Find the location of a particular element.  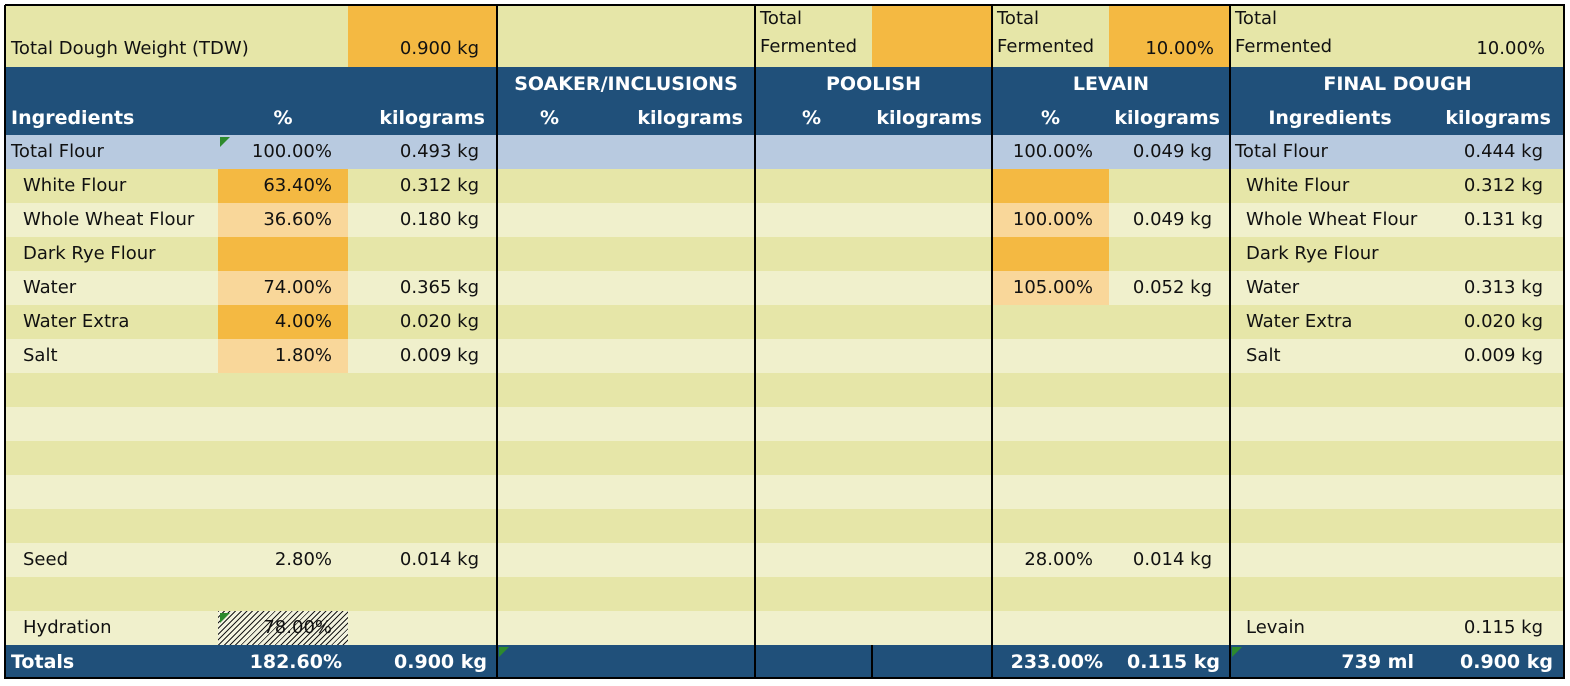

kilograms: 0.009 kg is located at coordinates (439, 355).